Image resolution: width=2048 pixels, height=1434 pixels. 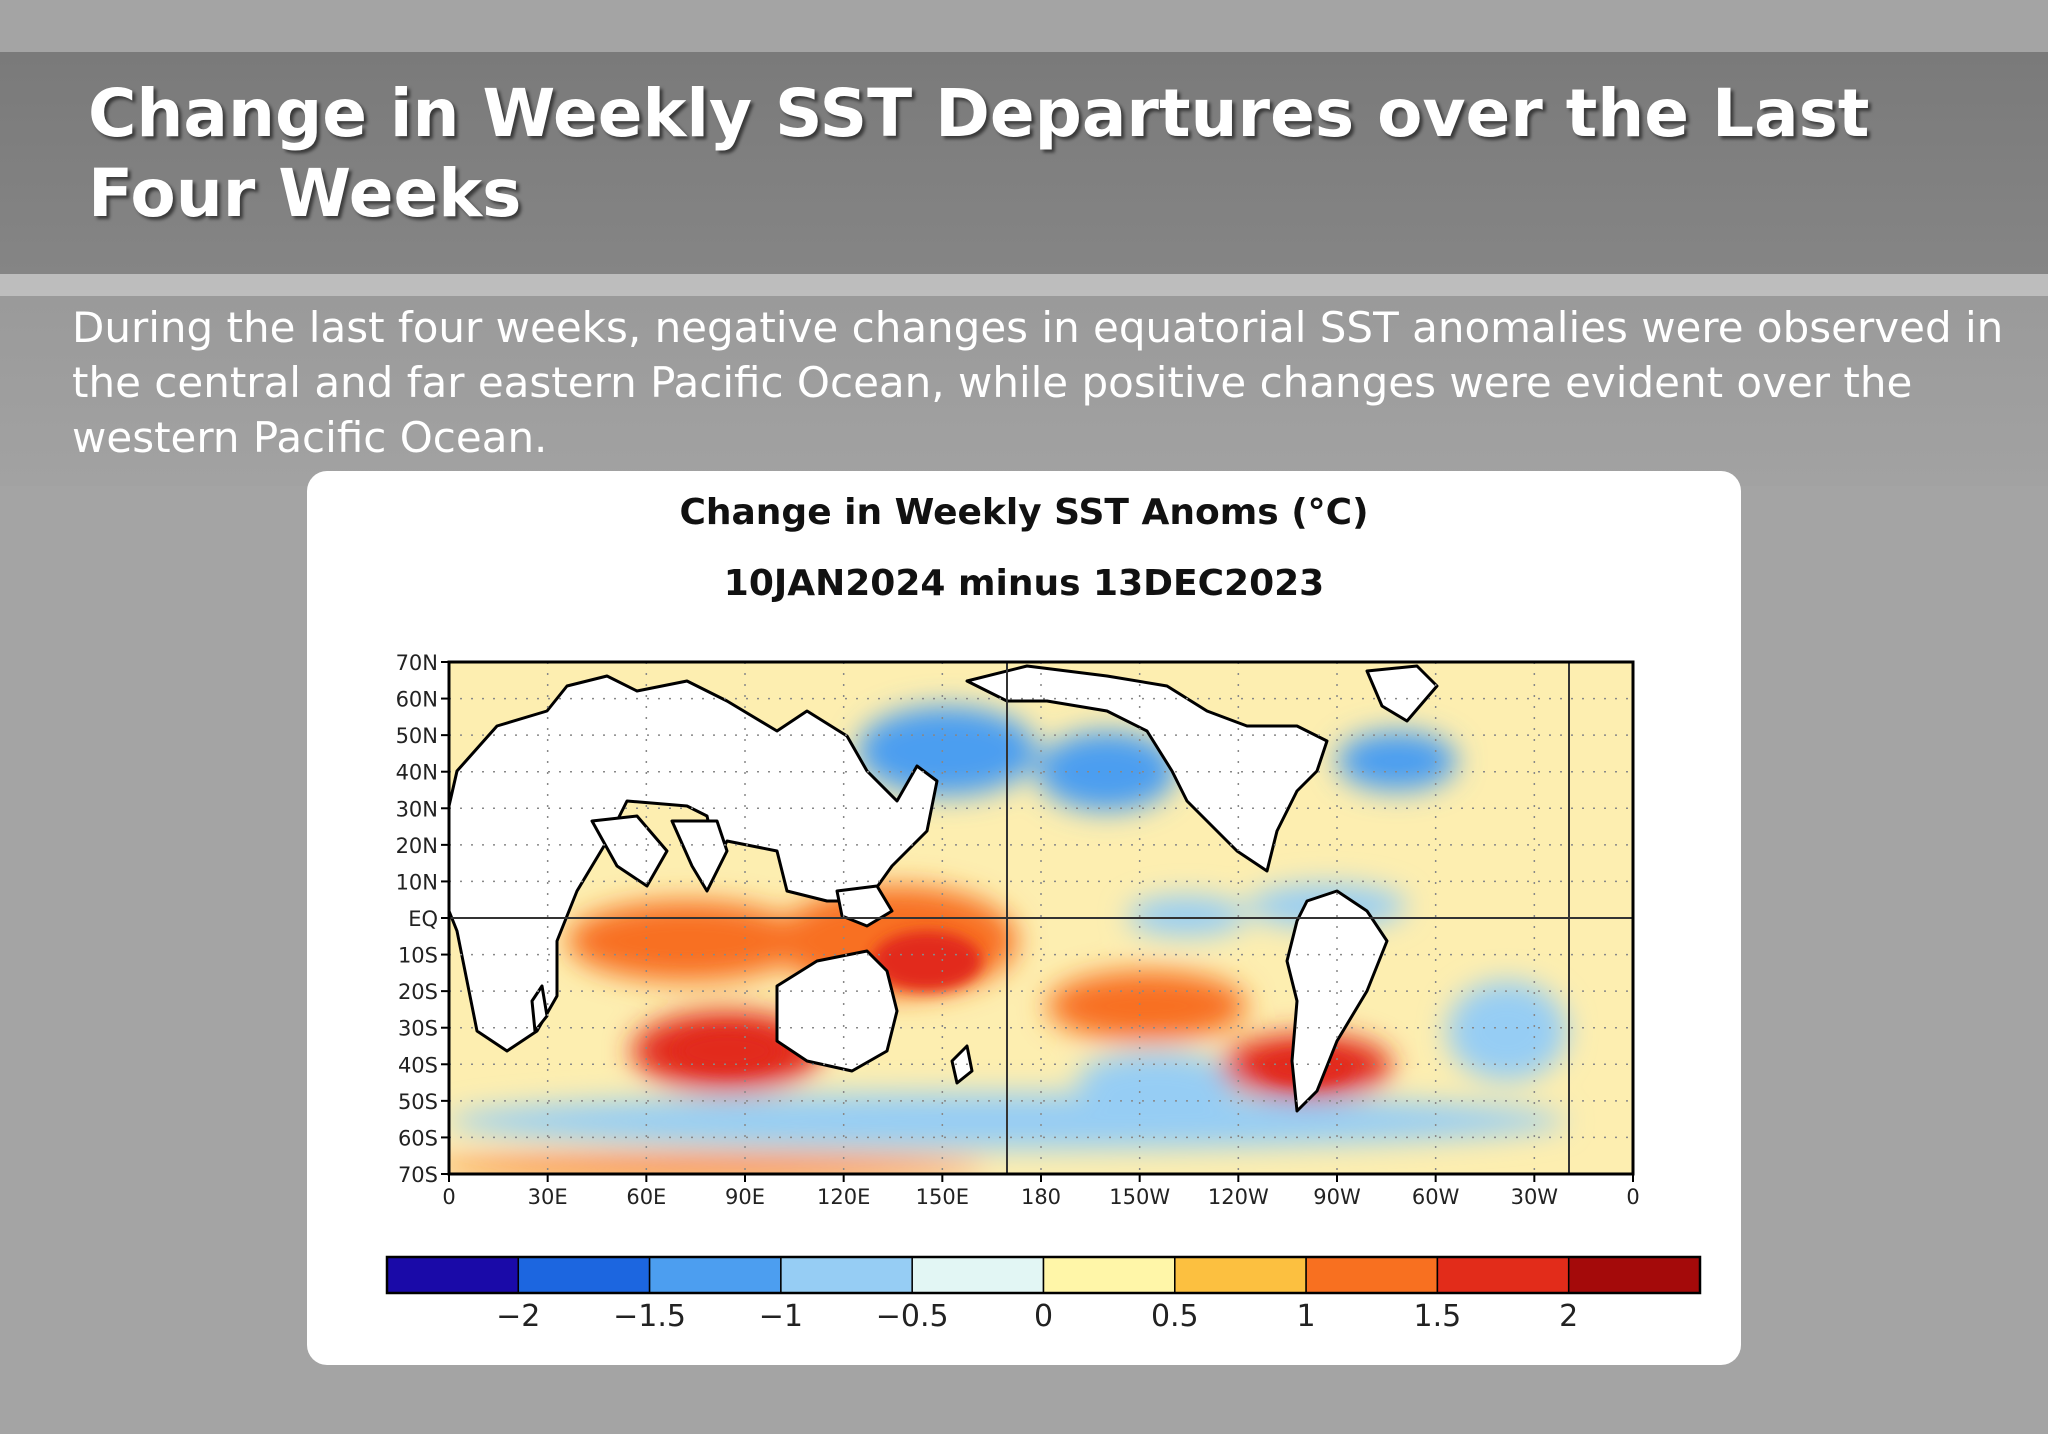 What do you see at coordinates (1147, 1006) in the screenshot?
I see `south-pacific-warm-patch` at bounding box center [1147, 1006].